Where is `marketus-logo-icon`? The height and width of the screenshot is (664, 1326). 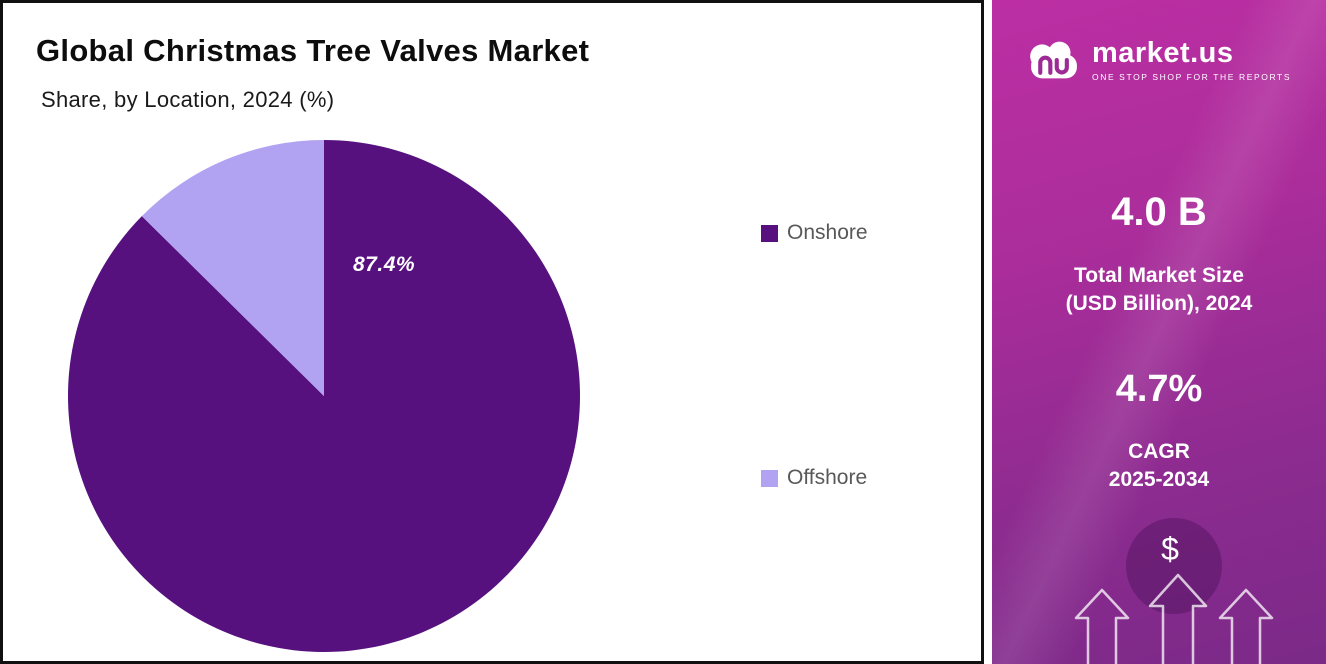 marketus-logo-icon is located at coordinates (1053, 60).